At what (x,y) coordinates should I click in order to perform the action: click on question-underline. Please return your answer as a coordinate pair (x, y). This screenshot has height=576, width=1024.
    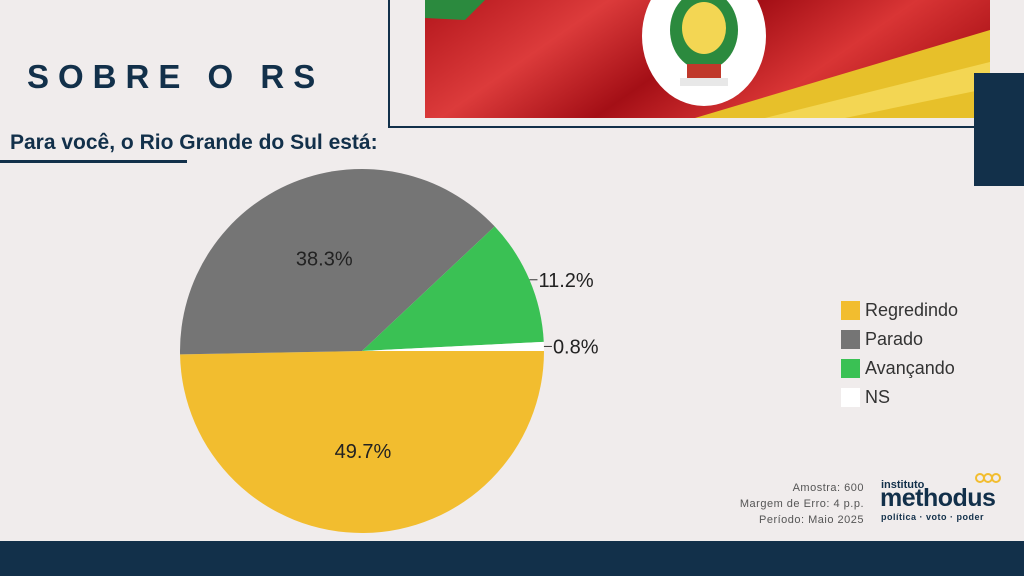
    Looking at the image, I should click on (93, 161).